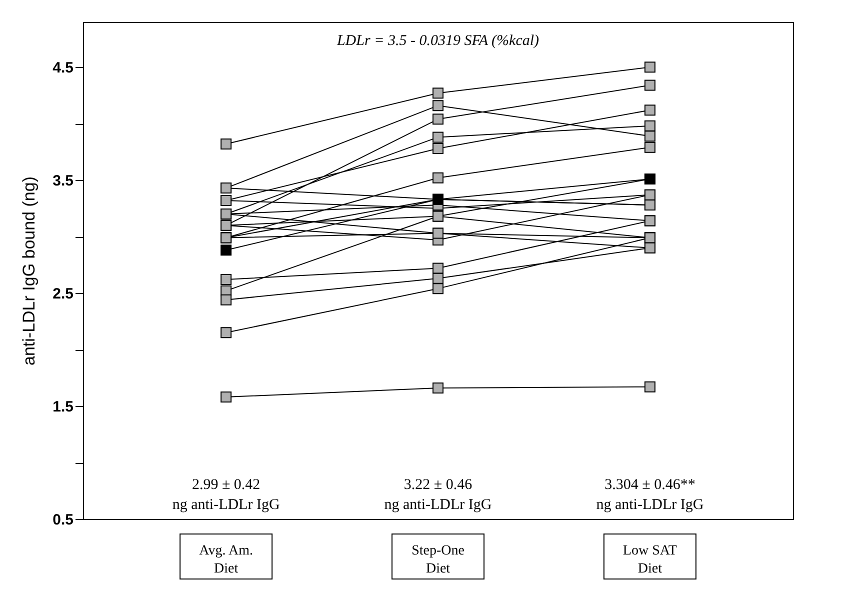  What do you see at coordinates (63, 407) in the screenshot?
I see `y-tick-label: 1.5` at bounding box center [63, 407].